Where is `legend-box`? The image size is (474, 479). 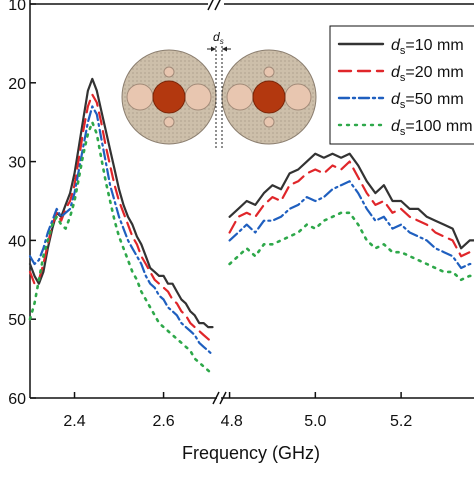 legend-box is located at coordinates (401, 85).